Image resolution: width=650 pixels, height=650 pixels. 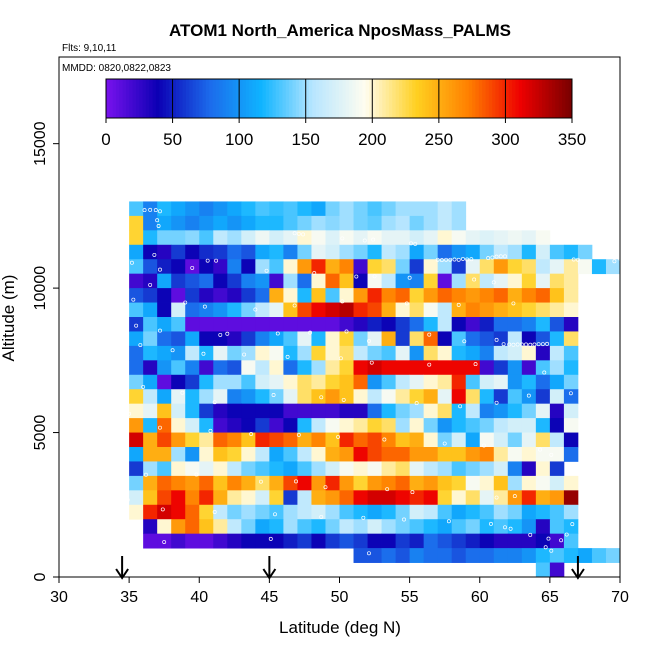 I want to click on x-tick-label: 55, so click(x=410, y=597).